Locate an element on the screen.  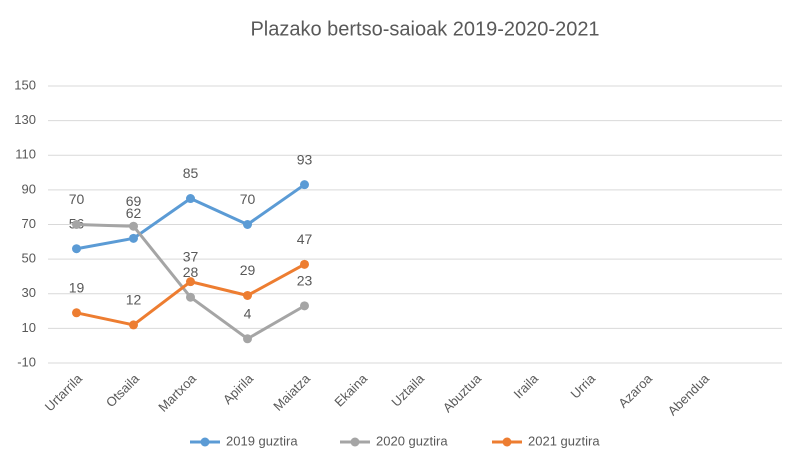
data-label: 69 is located at coordinates (134, 201).